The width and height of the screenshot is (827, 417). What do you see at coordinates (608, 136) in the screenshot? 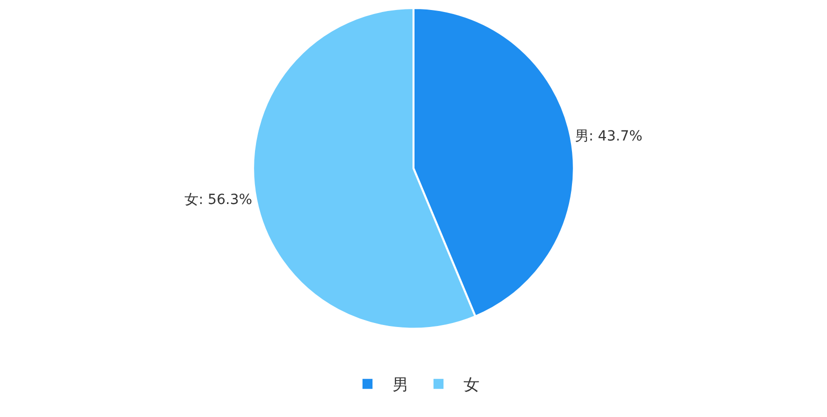
I see `data-label: 男: 43.7%` at bounding box center [608, 136].